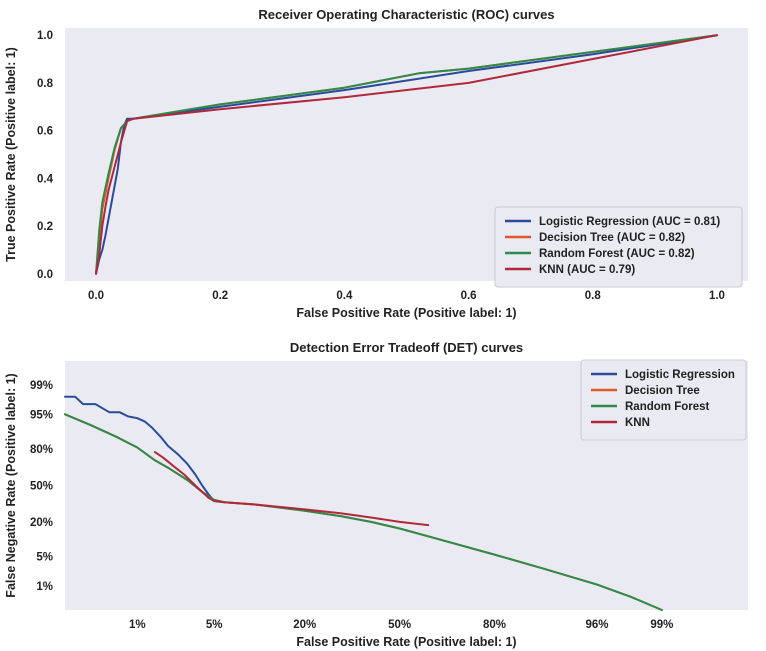 This screenshot has width=766, height=651. Describe the element at coordinates (661, 625) in the screenshot. I see `chart2-x-tick-label: 99%` at that location.